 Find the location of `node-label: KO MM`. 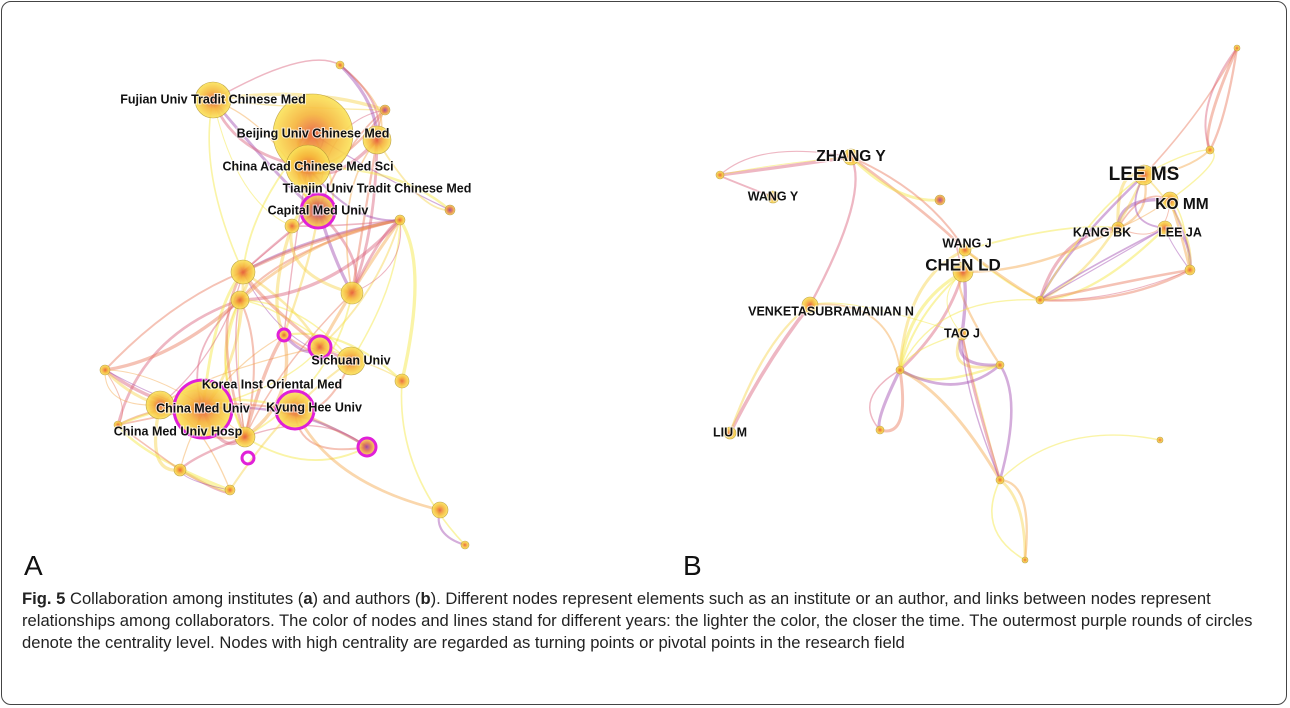

node-label: KO MM is located at coordinates (1181, 204).